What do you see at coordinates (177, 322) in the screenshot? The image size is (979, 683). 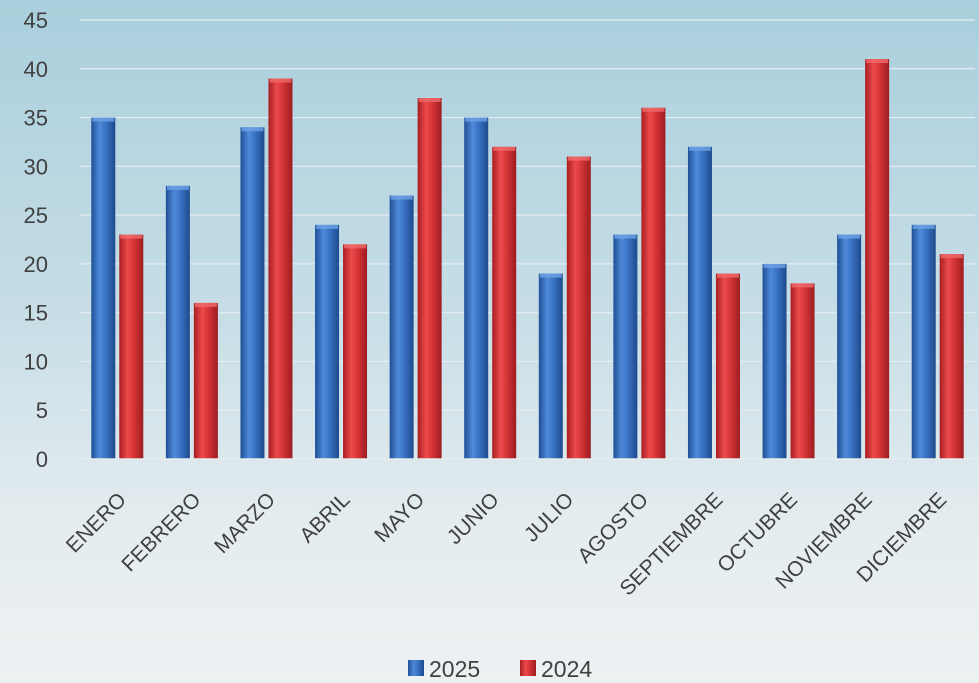 I see `bar-2025-febrero` at bounding box center [177, 322].